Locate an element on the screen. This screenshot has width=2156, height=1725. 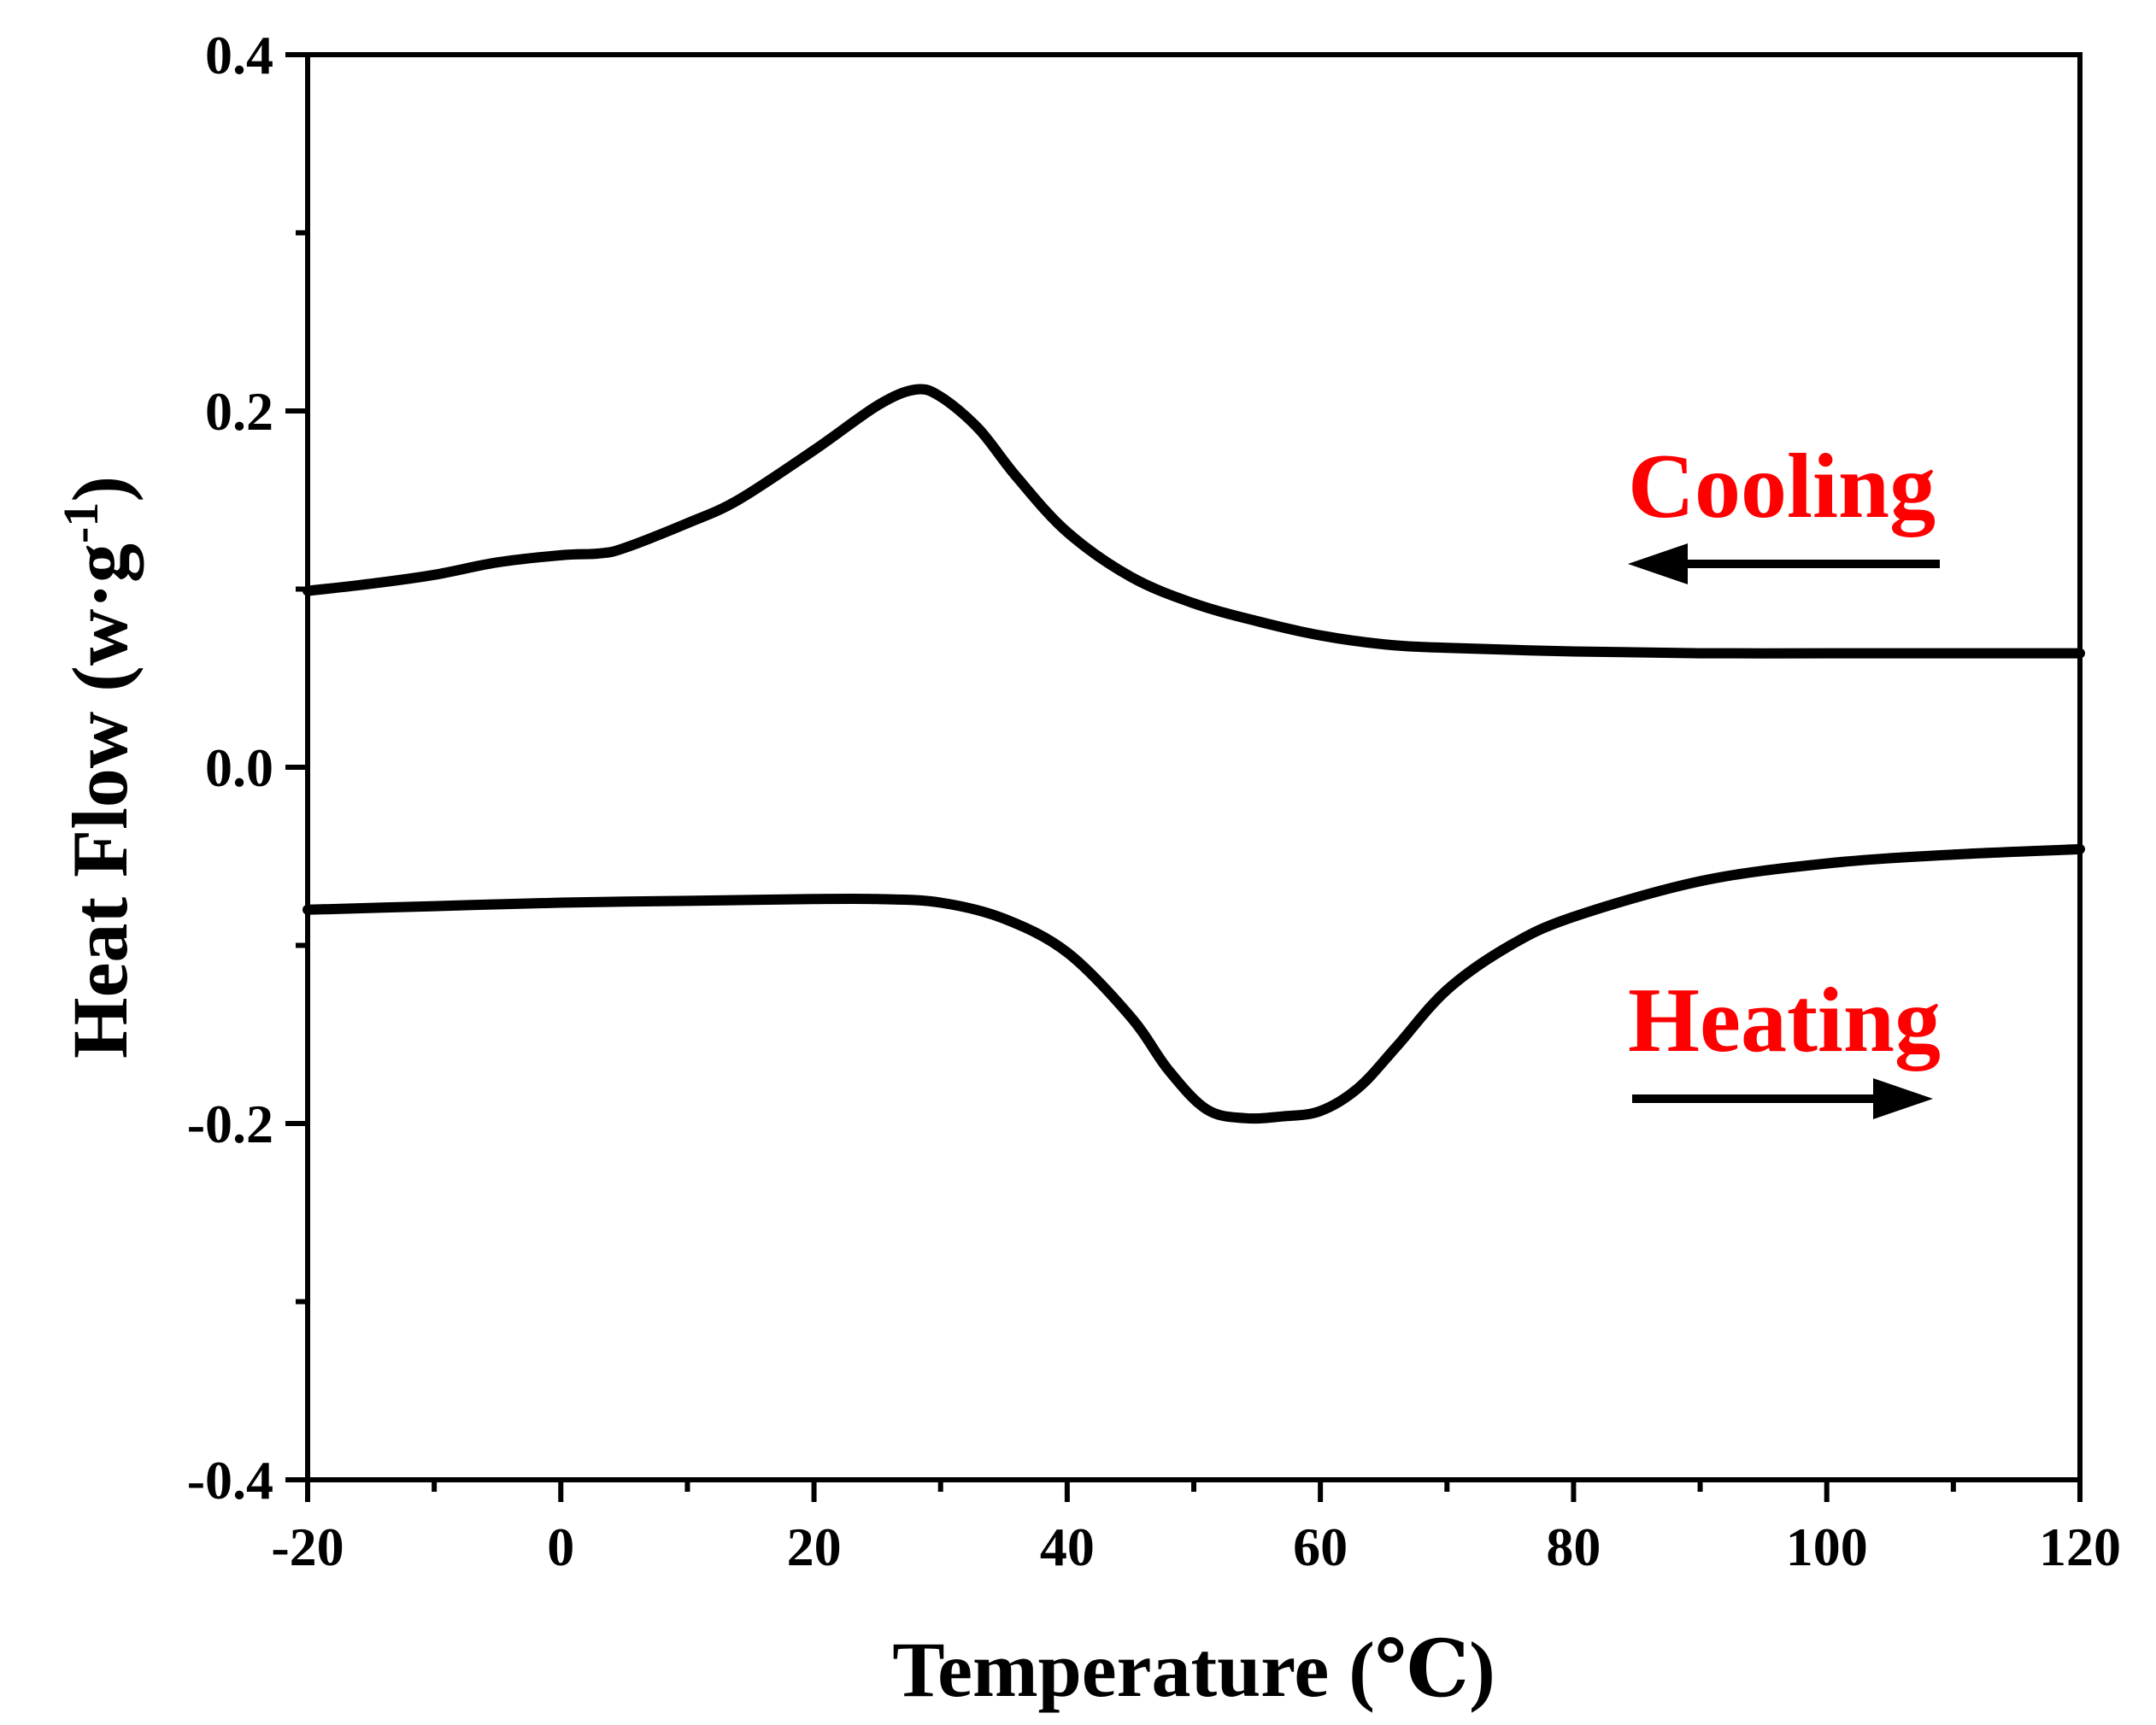
y-tick-label: 0.2 is located at coordinates (239, 411).